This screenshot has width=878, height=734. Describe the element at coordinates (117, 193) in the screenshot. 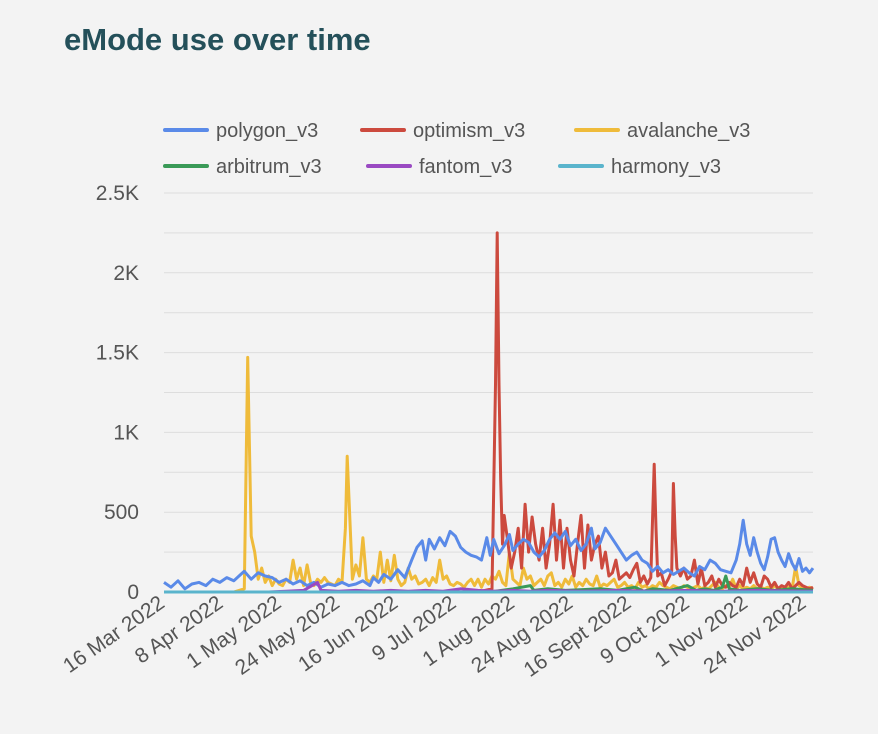

I see `y-tick-label: 2.5K` at that location.